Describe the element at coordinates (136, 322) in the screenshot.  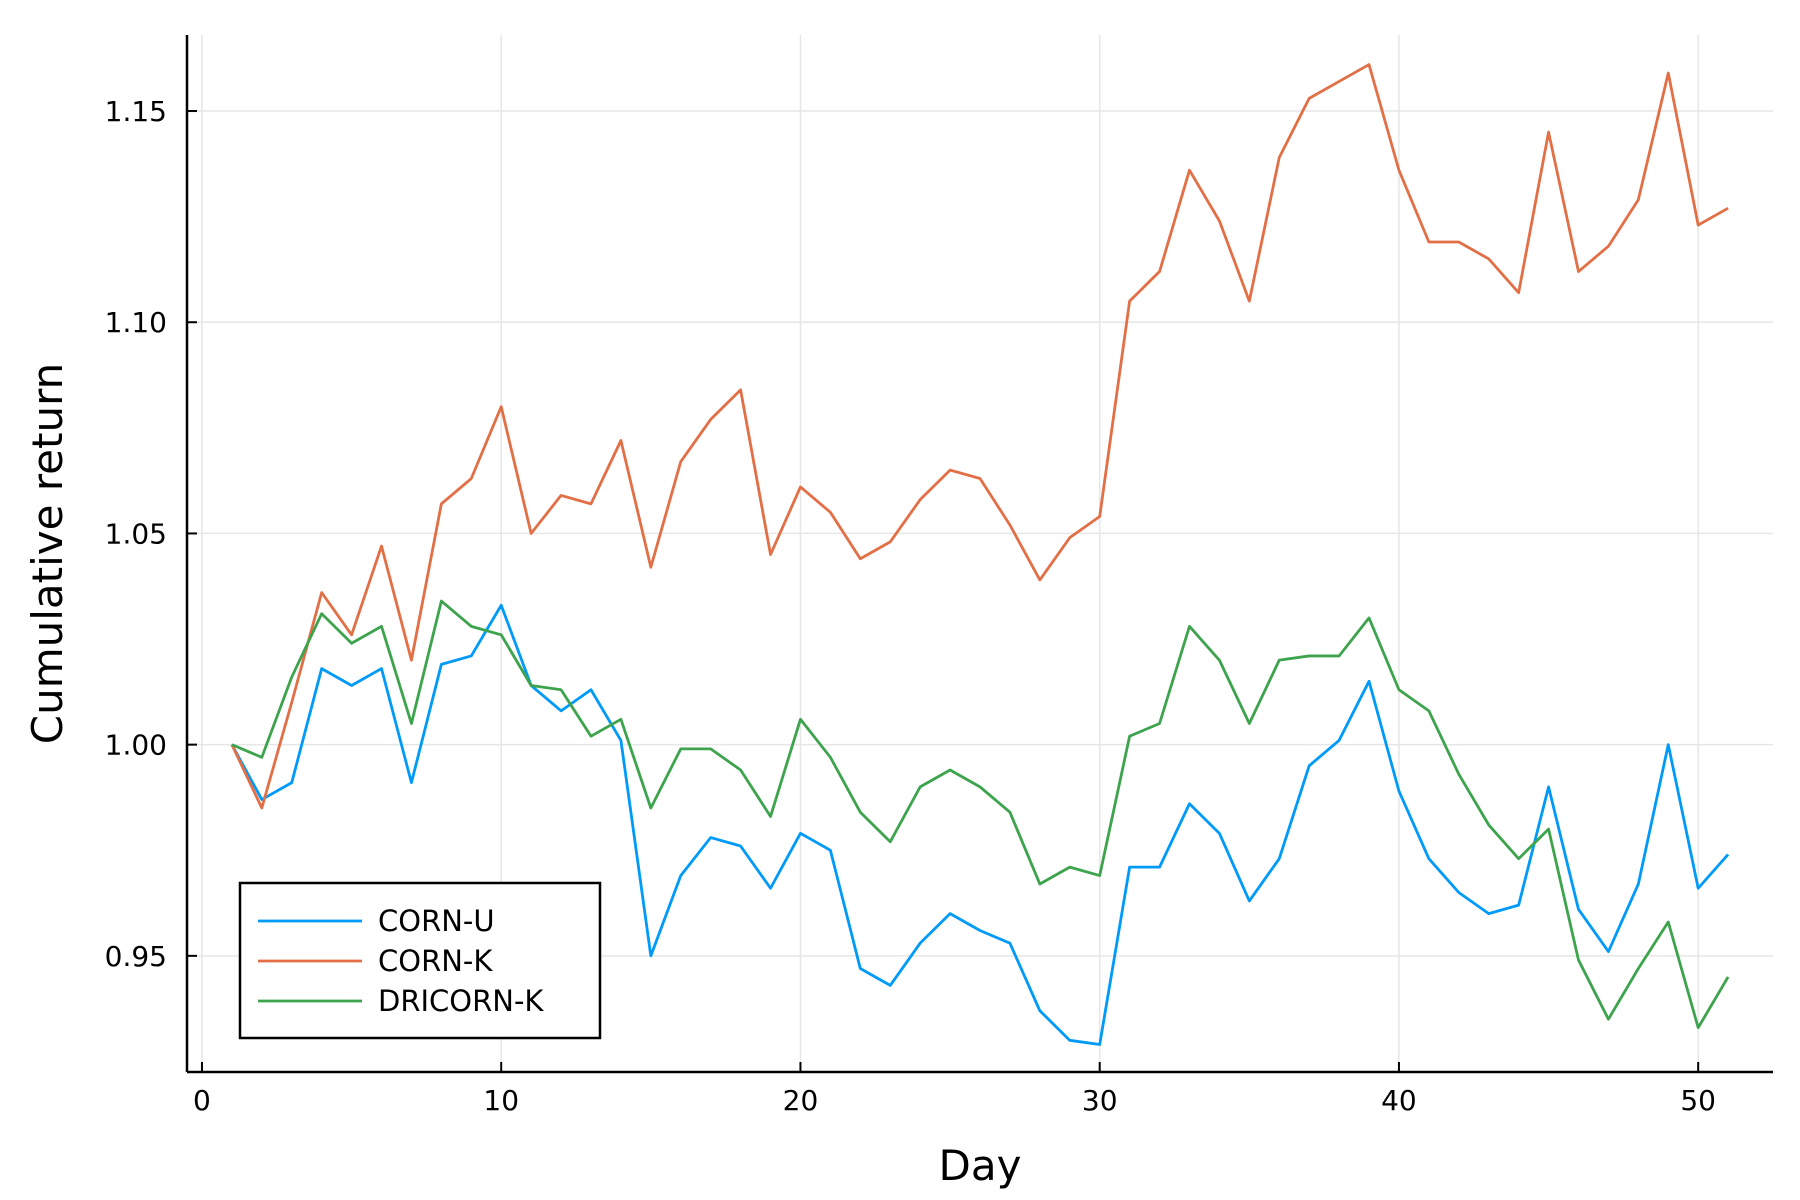
I see `y-tick-label: 1.10` at that location.